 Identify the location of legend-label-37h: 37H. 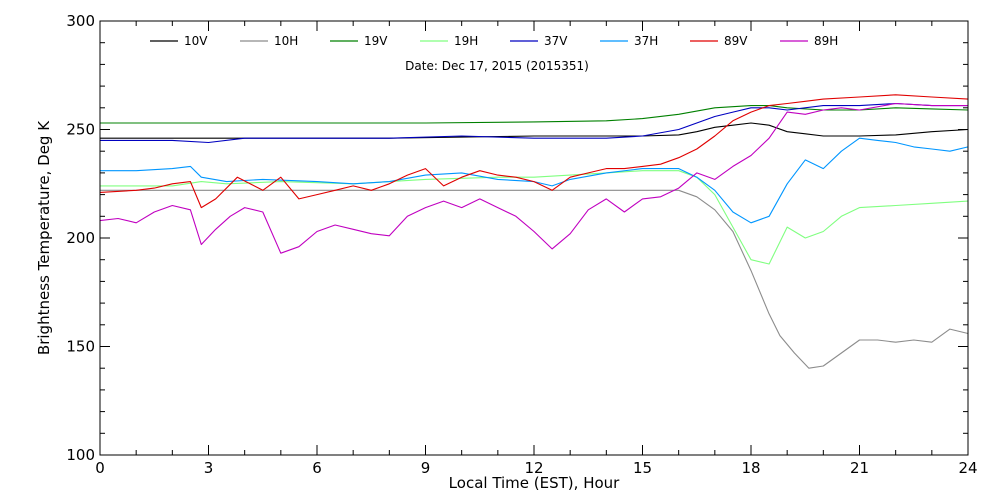
(646, 41).